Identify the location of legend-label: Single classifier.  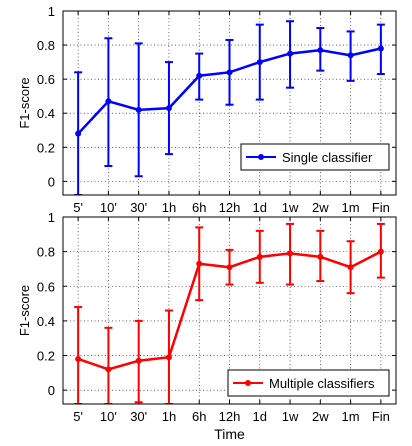
(327, 157).